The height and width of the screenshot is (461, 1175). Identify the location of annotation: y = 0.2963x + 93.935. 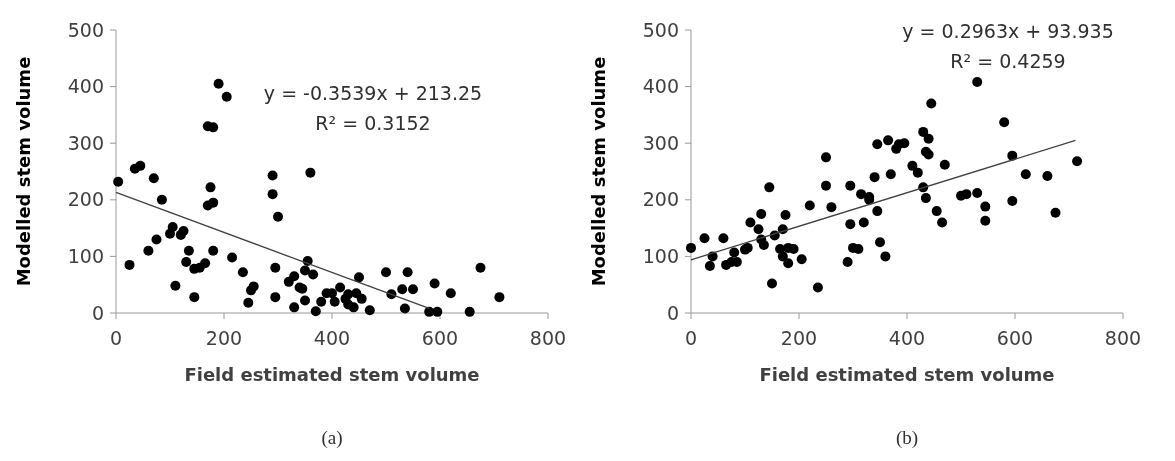
(1008, 31).